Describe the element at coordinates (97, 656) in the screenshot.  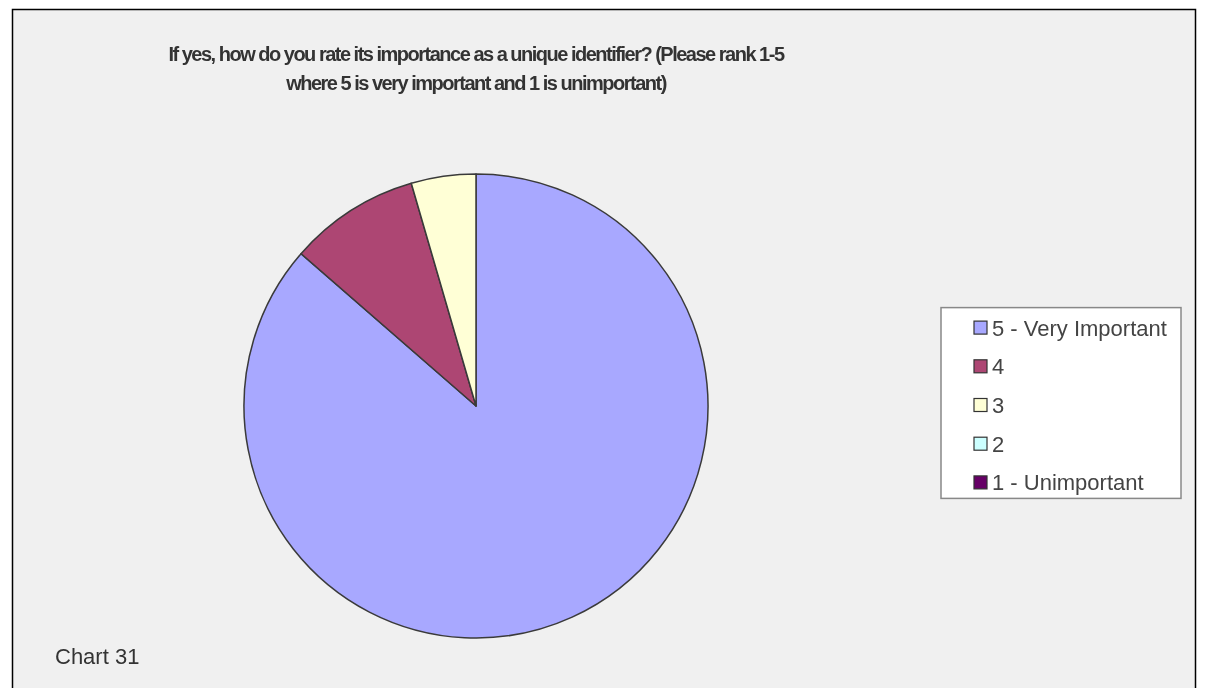
I see `caption: Chart 31` at that location.